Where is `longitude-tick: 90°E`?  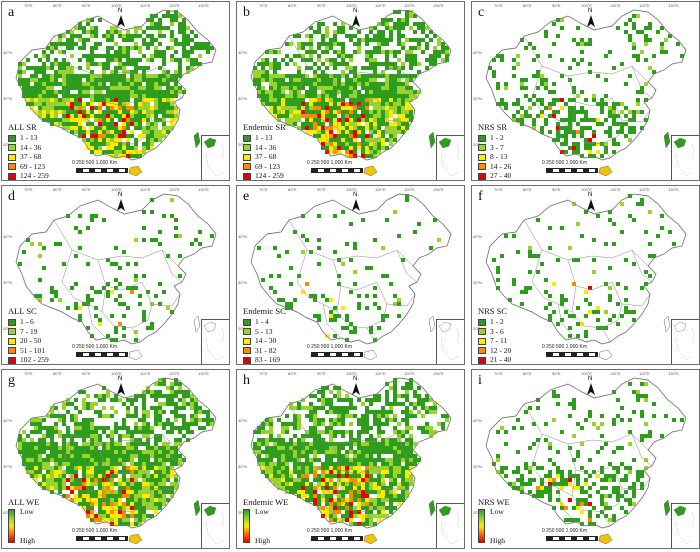
longitude-tick: 90°E is located at coordinates (556, 189).